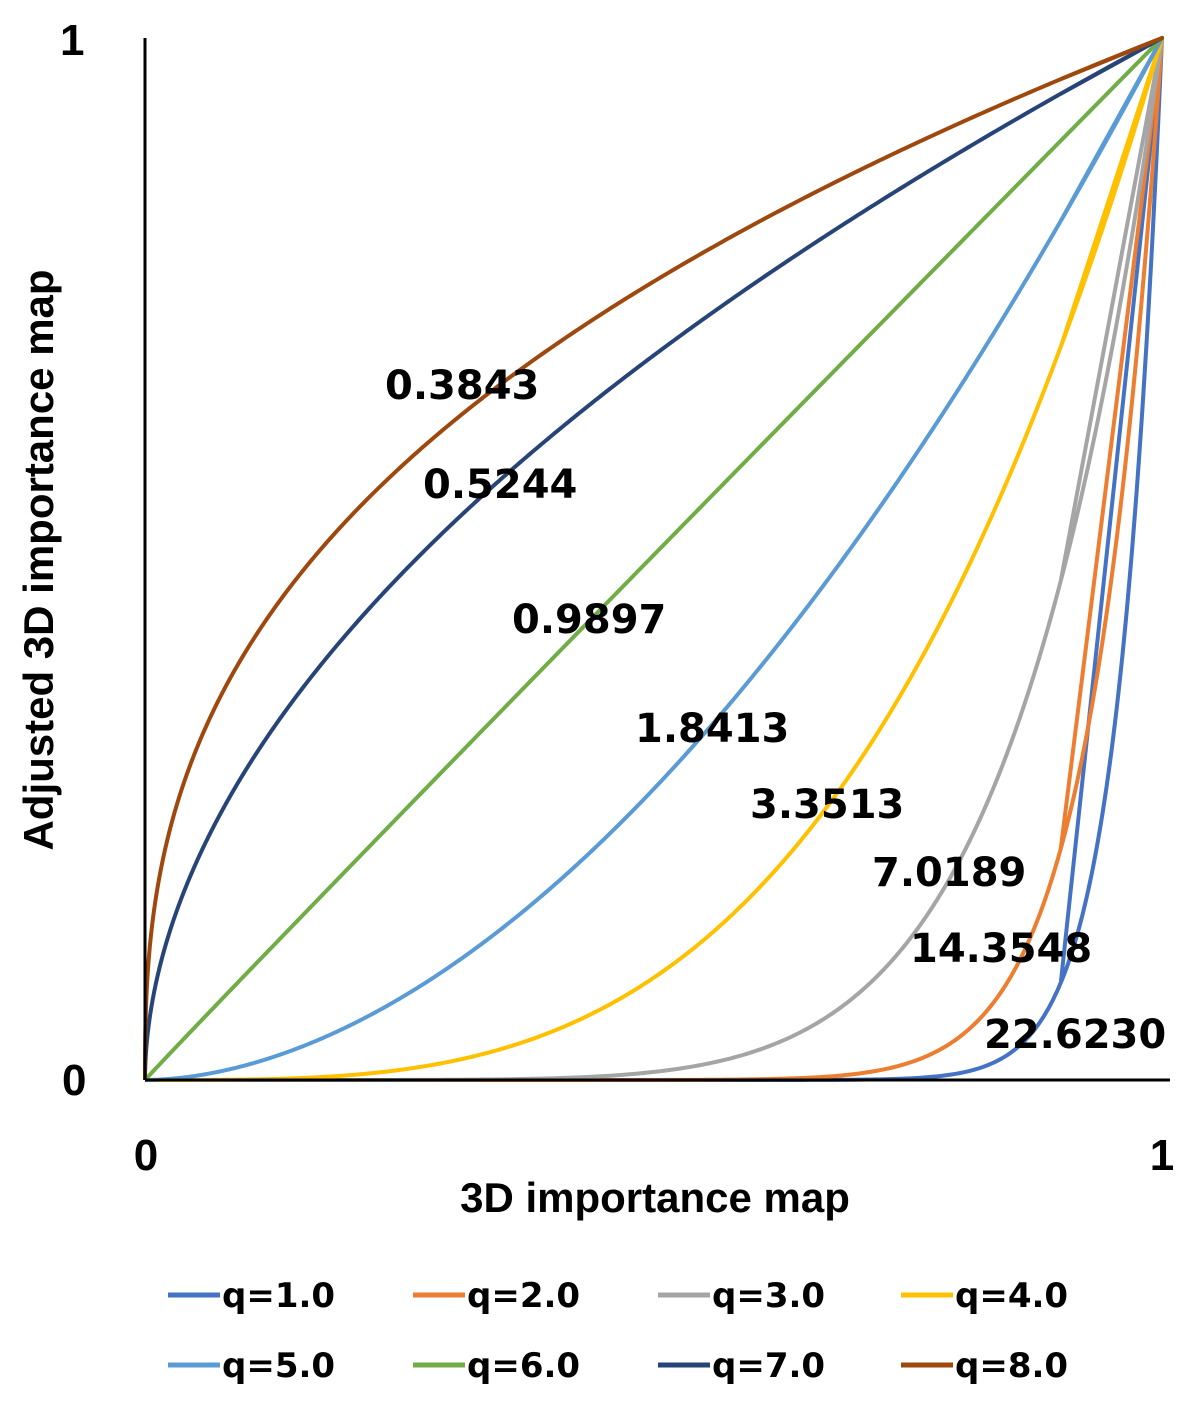  I want to click on legend-item-6: q=7.0, so click(741, 1366).